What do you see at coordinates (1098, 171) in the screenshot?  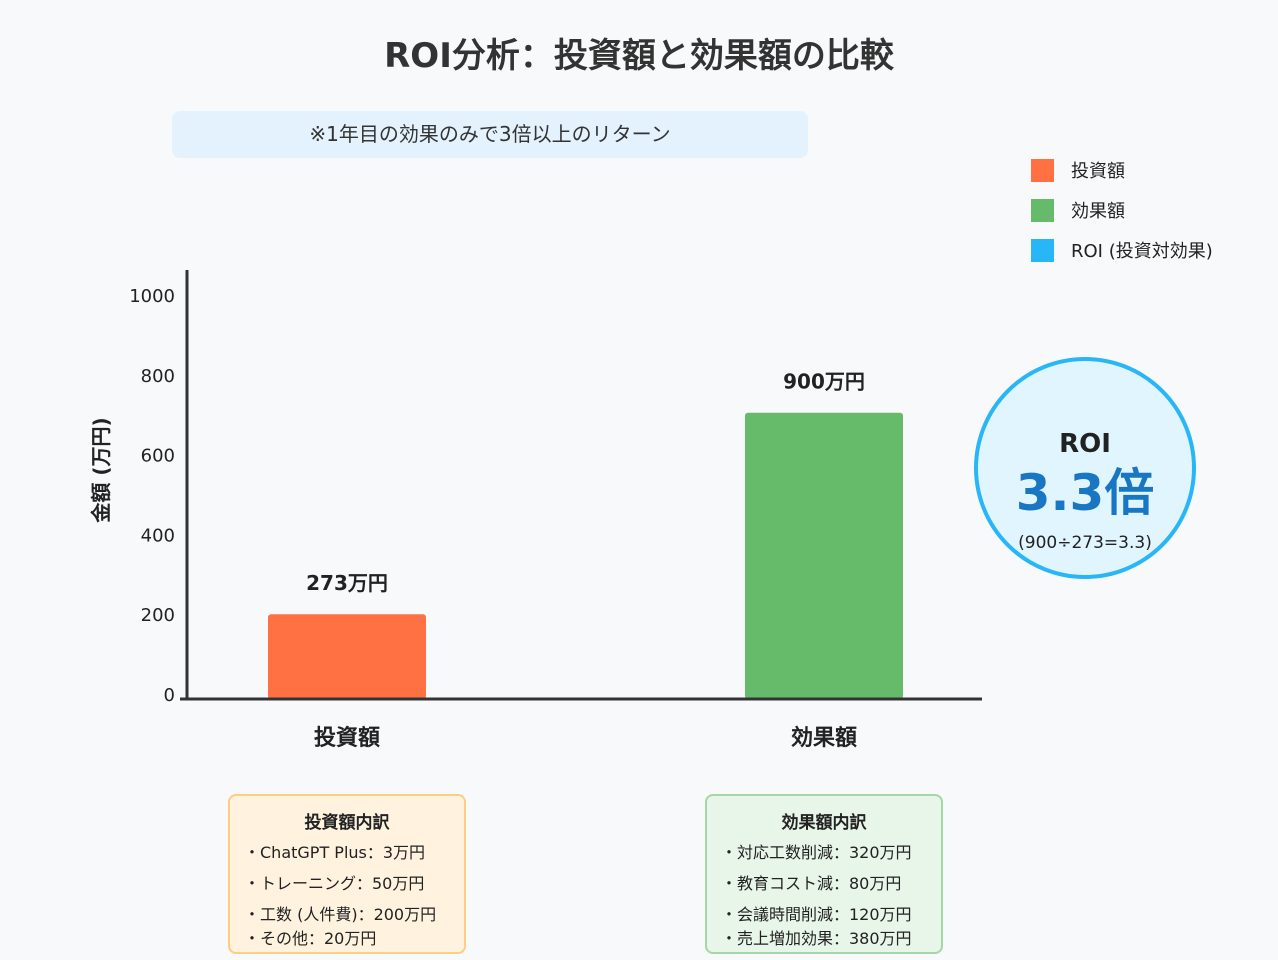 I see `legend-label: 投資額` at bounding box center [1098, 171].